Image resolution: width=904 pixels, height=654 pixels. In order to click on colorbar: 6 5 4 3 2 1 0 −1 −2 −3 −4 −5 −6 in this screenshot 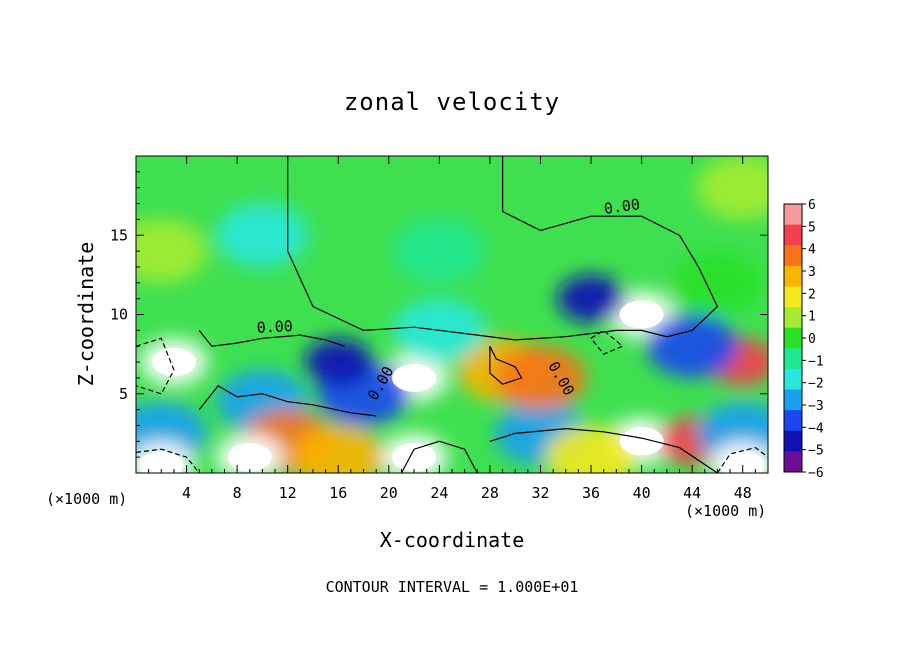, I will do `click(803, 339)`.